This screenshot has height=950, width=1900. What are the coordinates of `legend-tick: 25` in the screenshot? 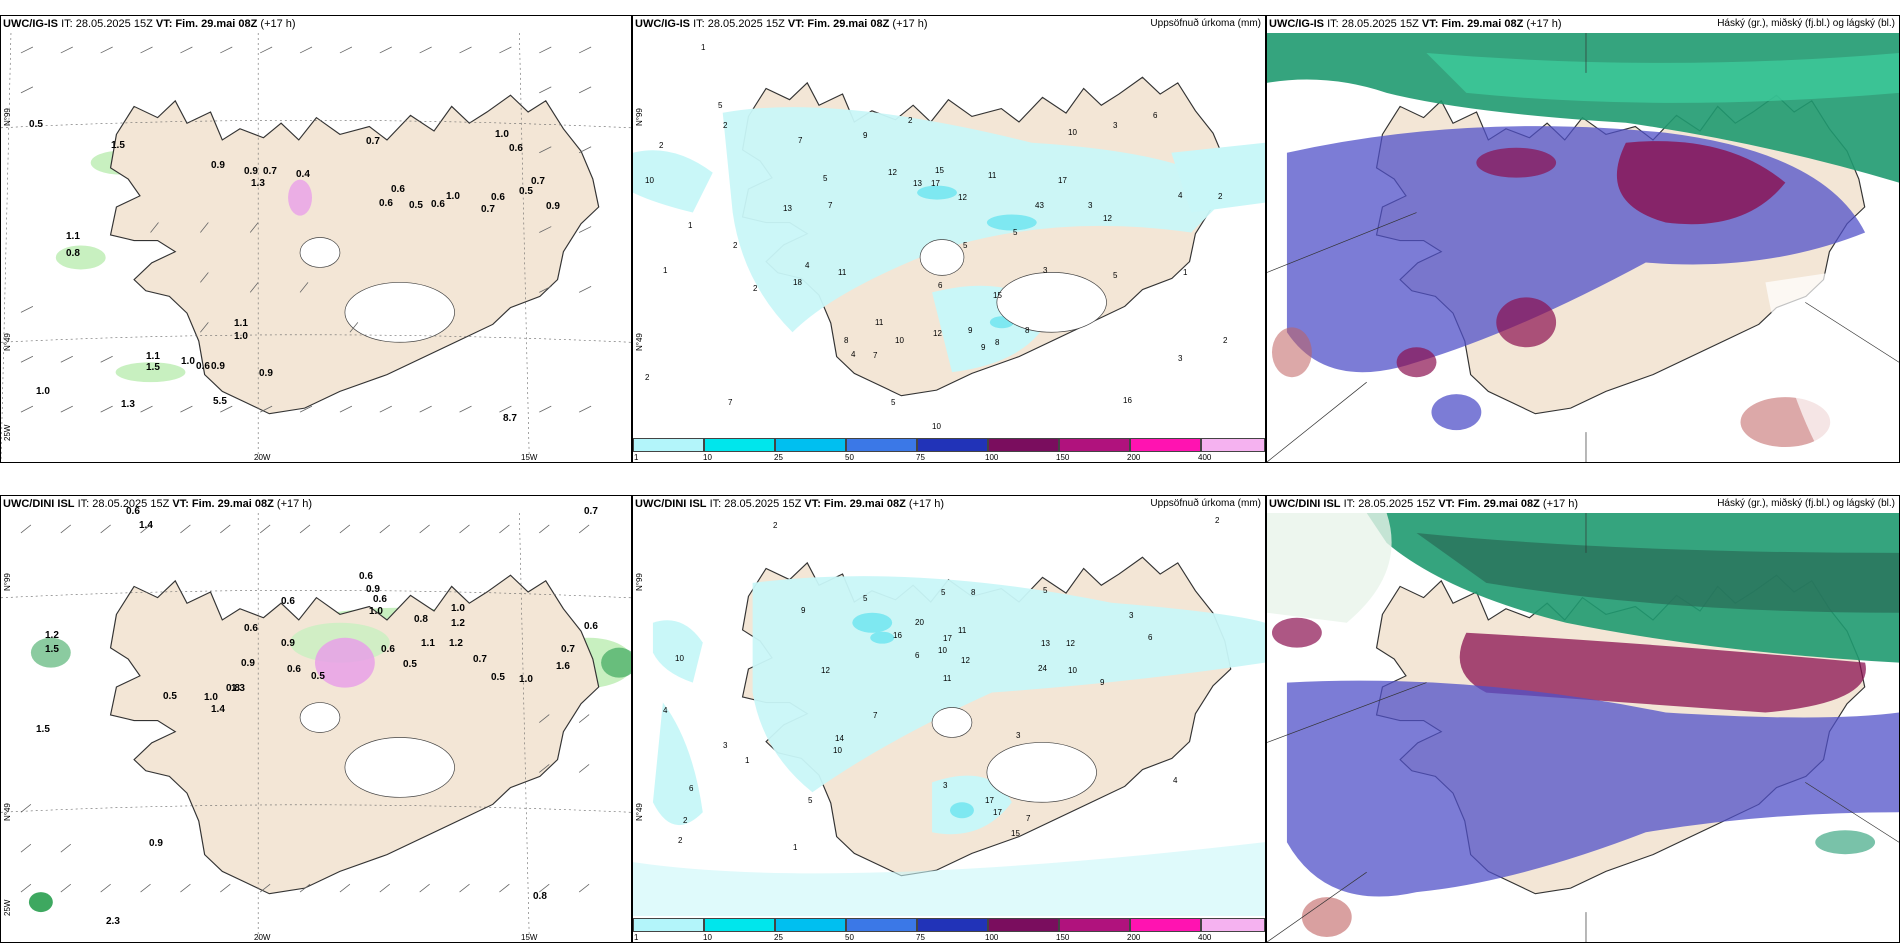 It's located at (778, 457).